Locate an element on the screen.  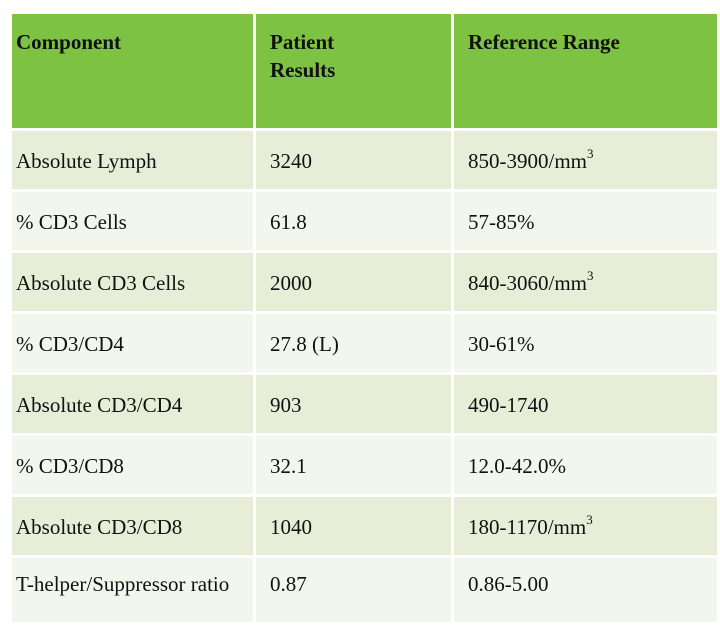
patient-result-cell: 3240 is located at coordinates (353, 160).